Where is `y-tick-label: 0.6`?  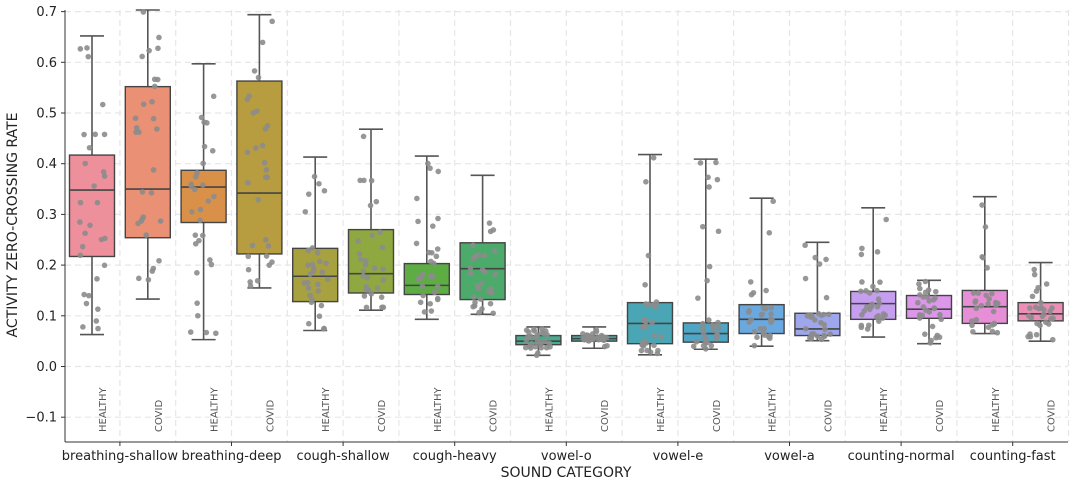 y-tick-label: 0.6 is located at coordinates (46, 63).